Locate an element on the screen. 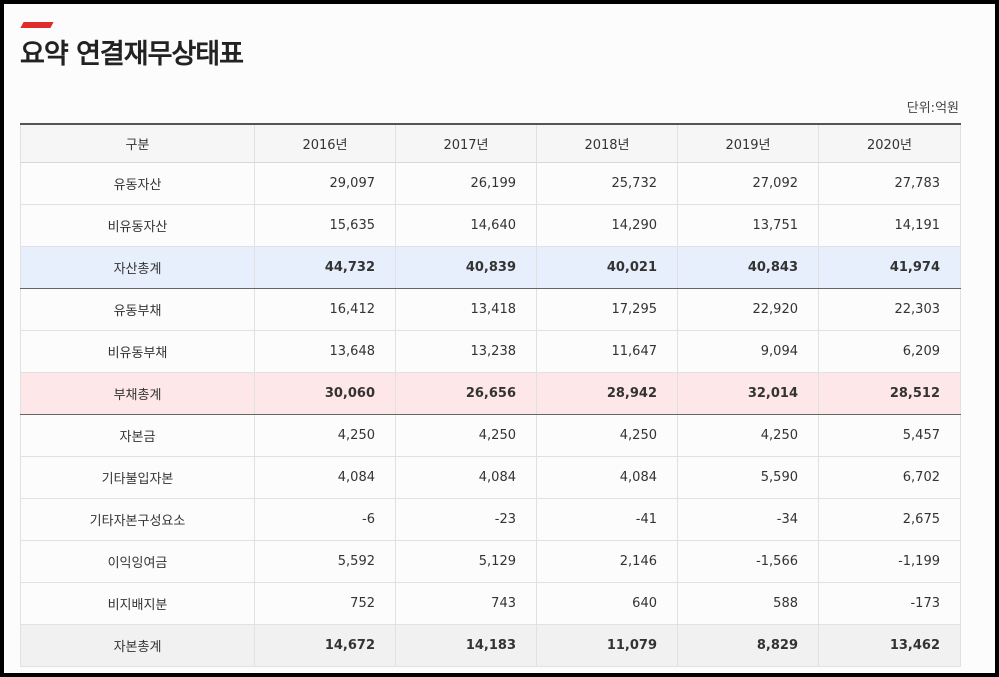 Image resolution: width=999 pixels, height=677 pixels. cell-value: 40,839 is located at coordinates (466, 267).